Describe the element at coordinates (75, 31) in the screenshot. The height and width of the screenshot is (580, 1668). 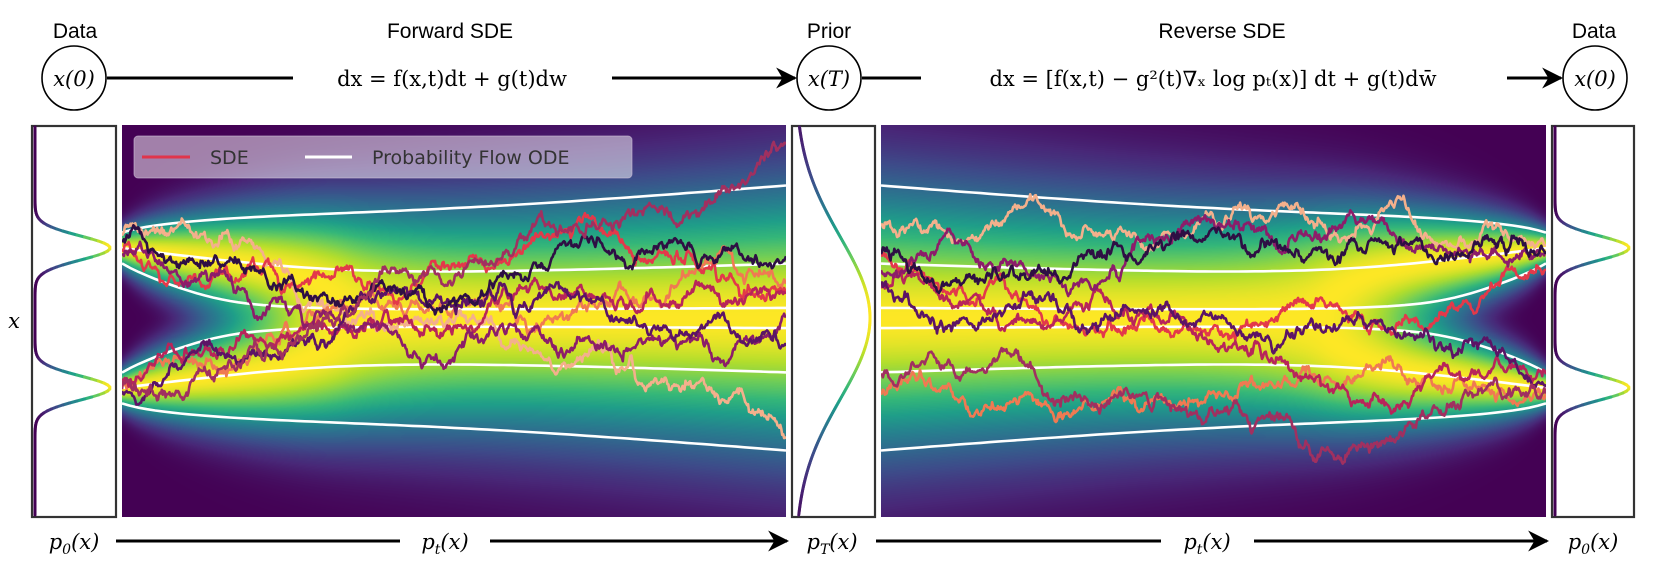
I see `title-data-left: Data` at that location.